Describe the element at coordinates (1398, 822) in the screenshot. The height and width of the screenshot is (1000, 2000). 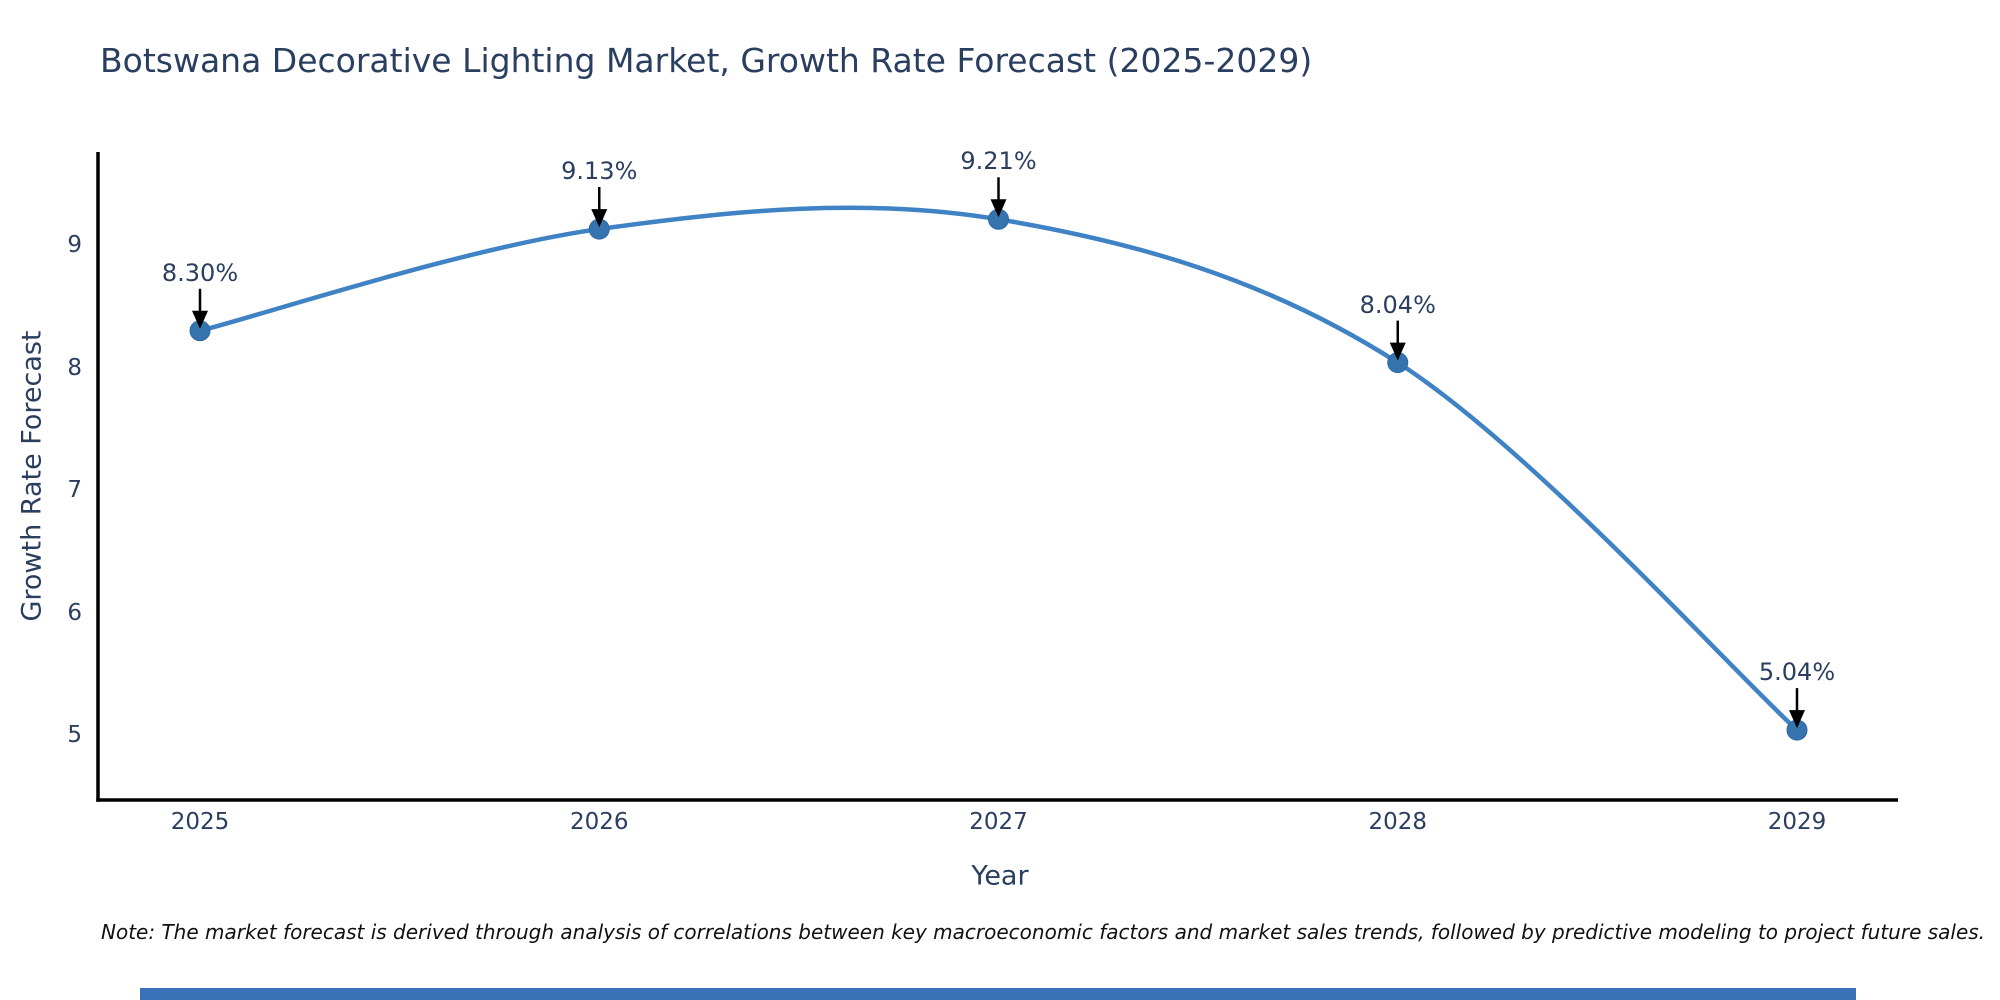
I see `x-tick-label: 2028` at that location.